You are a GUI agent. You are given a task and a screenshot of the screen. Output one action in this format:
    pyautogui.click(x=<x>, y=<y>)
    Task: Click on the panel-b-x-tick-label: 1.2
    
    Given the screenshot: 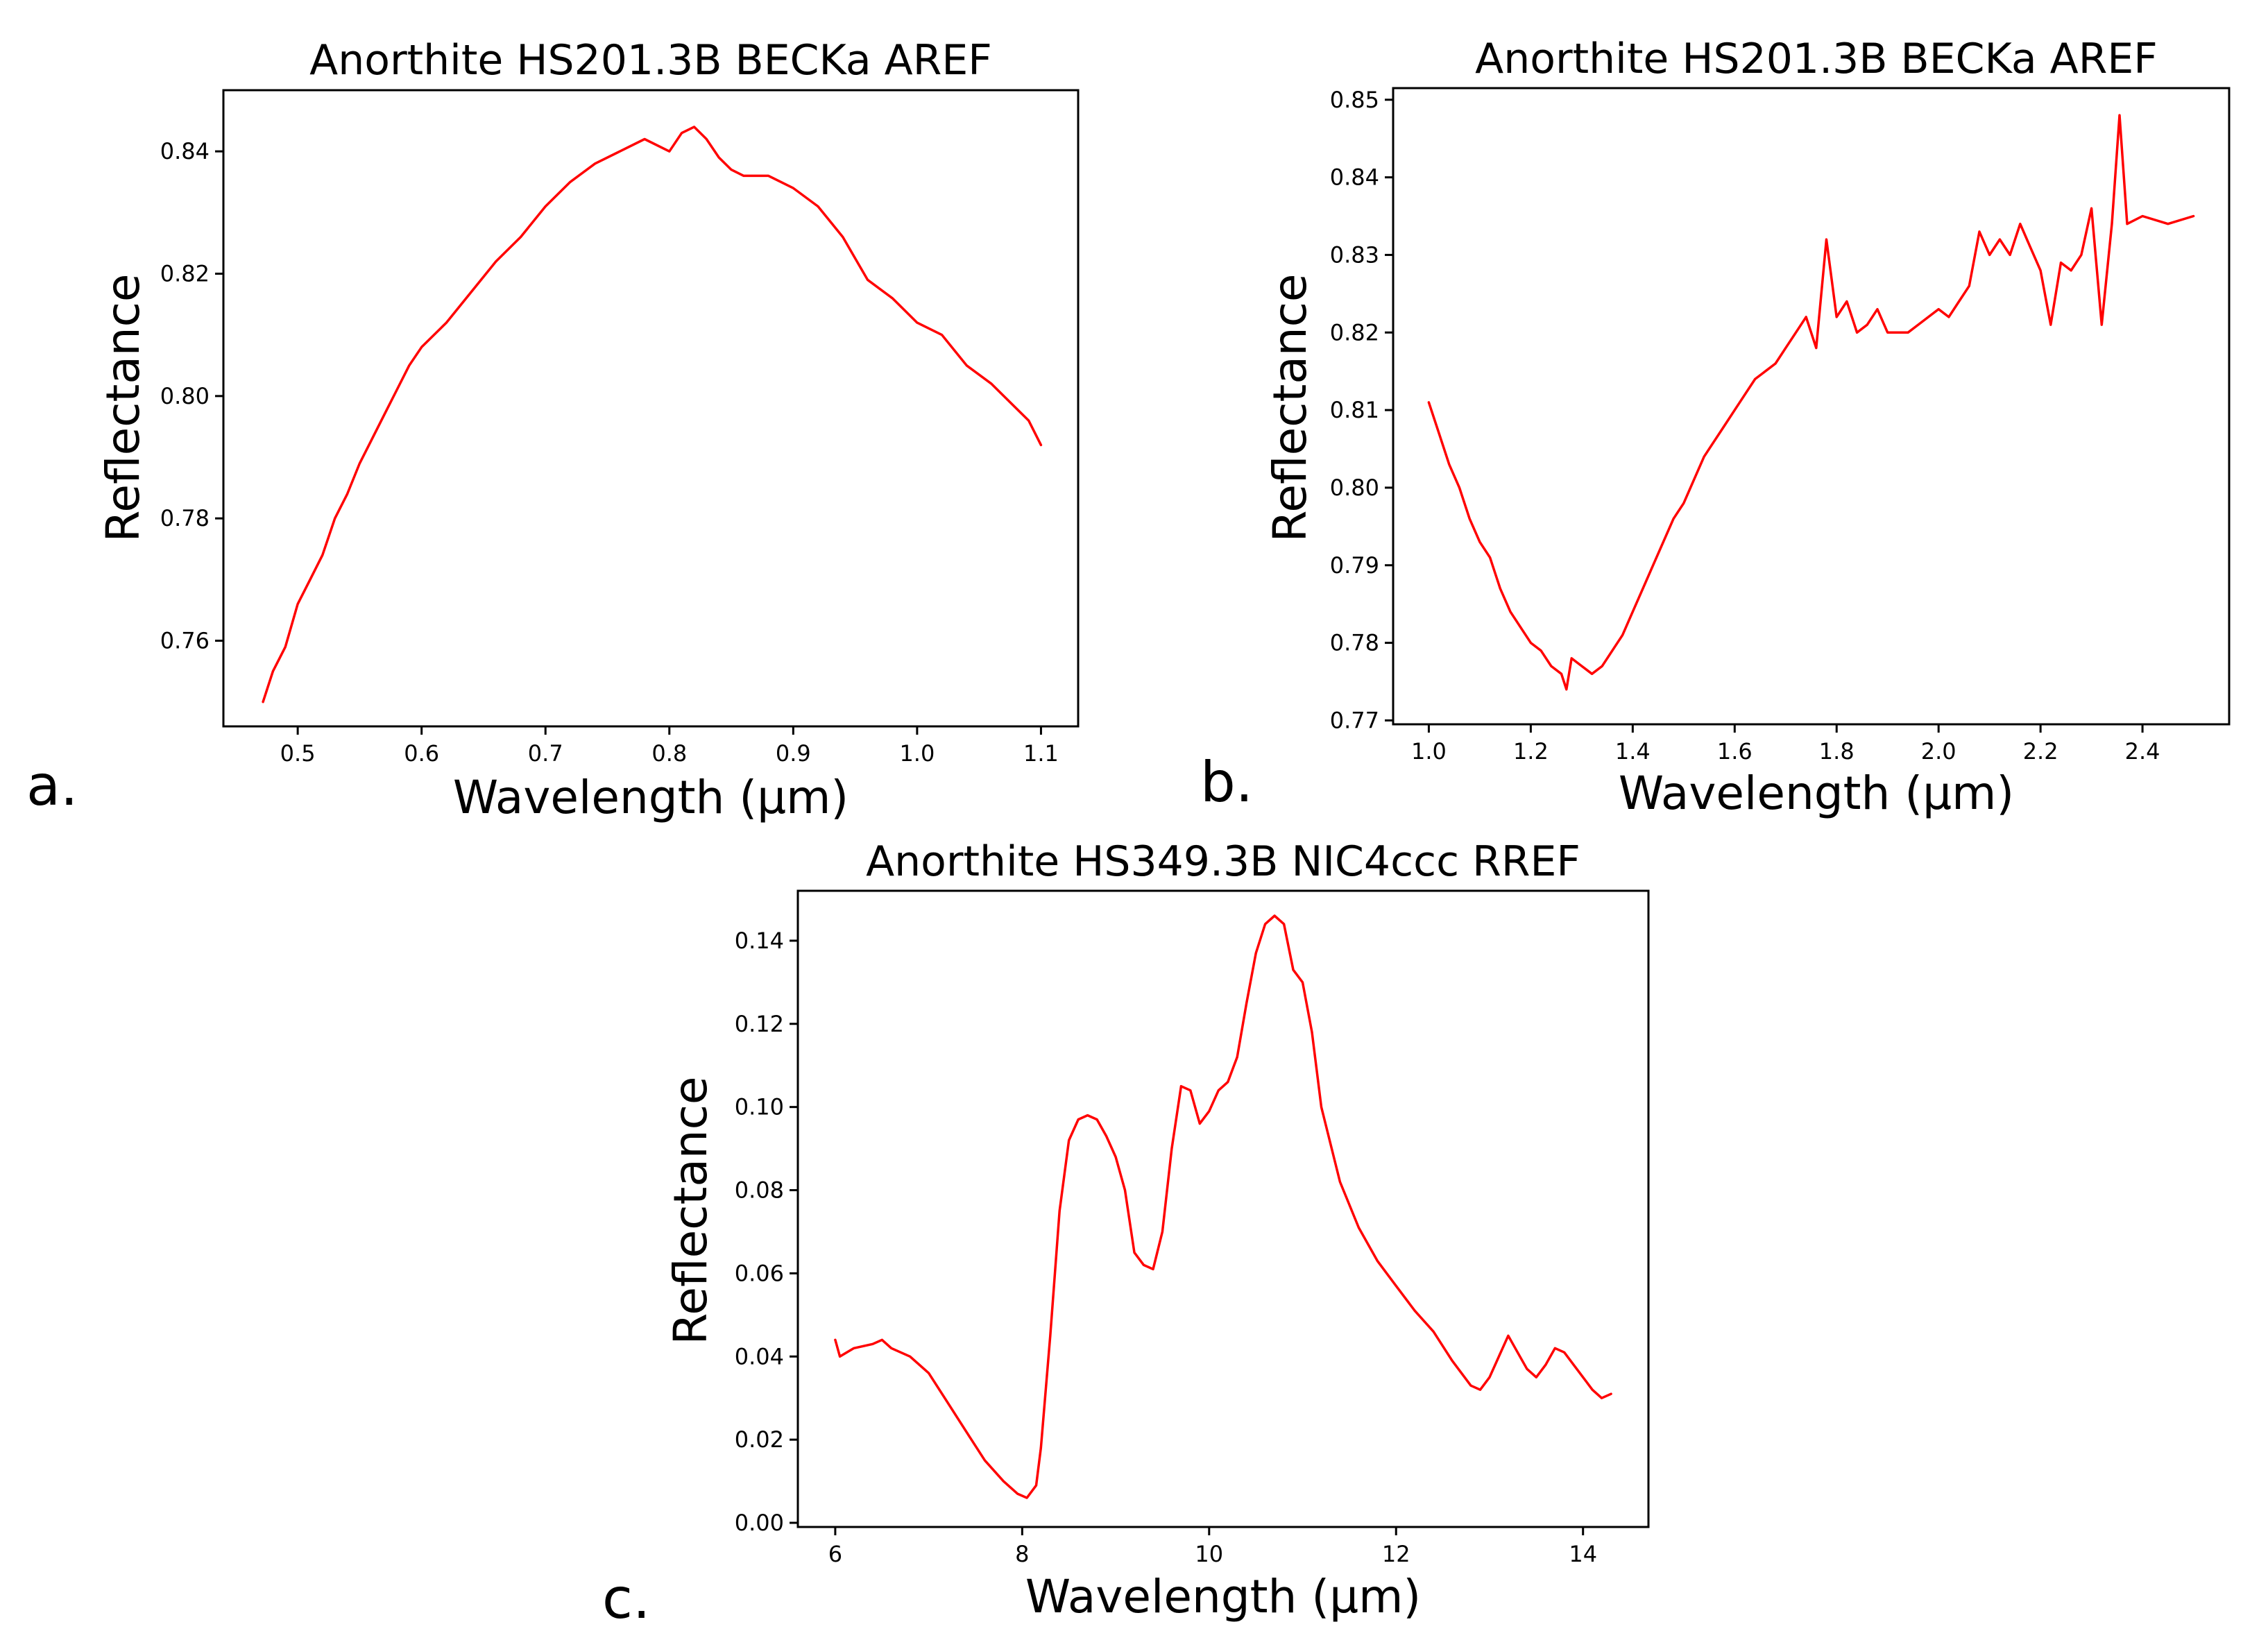 What is the action you would take?
    pyautogui.click(x=1531, y=751)
    